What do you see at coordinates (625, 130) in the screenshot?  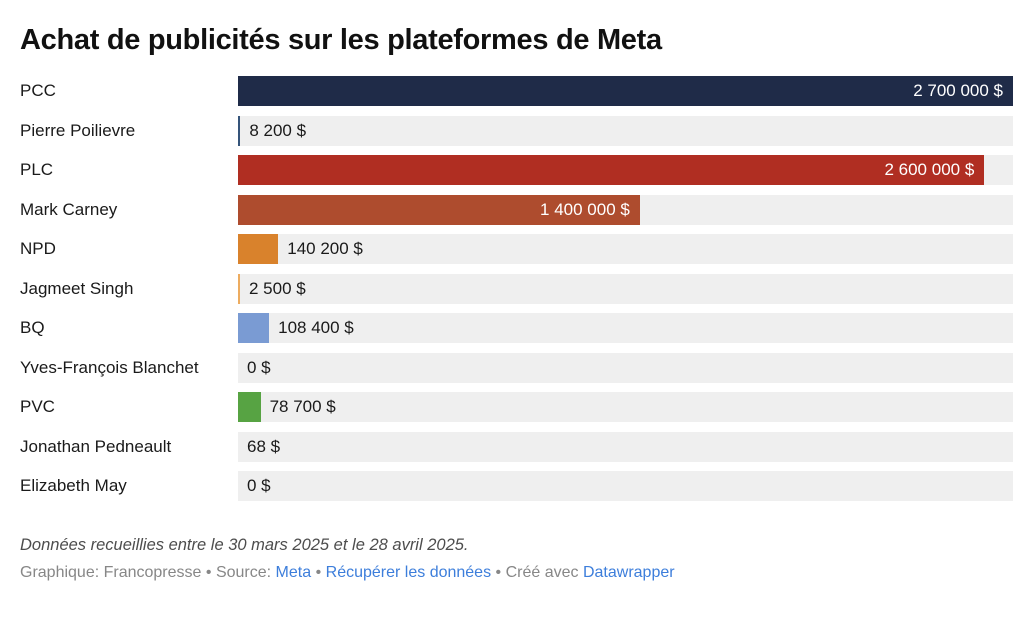 I see `bar-track: 8 200 $` at bounding box center [625, 130].